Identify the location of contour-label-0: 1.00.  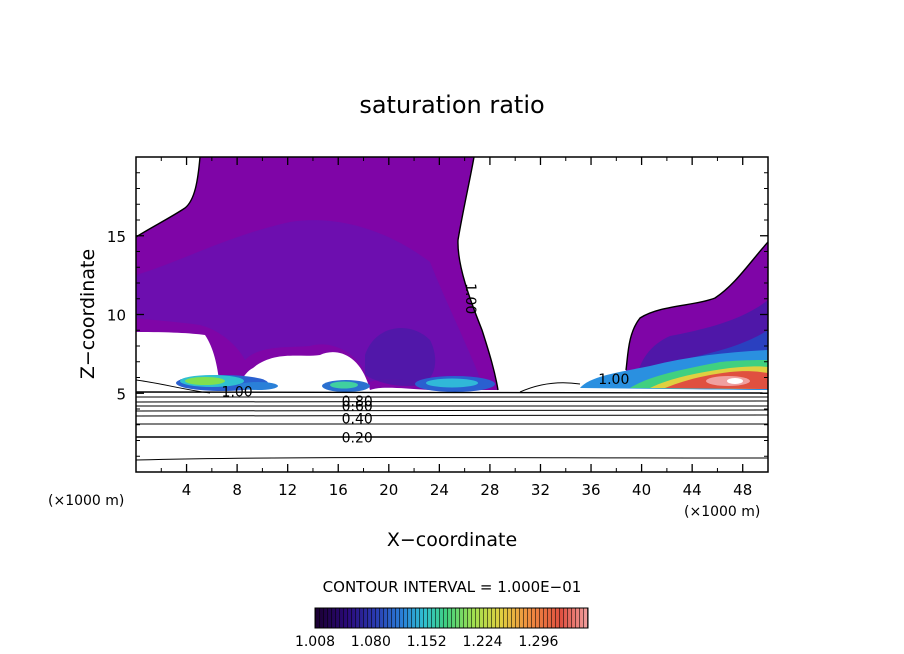
(237, 393).